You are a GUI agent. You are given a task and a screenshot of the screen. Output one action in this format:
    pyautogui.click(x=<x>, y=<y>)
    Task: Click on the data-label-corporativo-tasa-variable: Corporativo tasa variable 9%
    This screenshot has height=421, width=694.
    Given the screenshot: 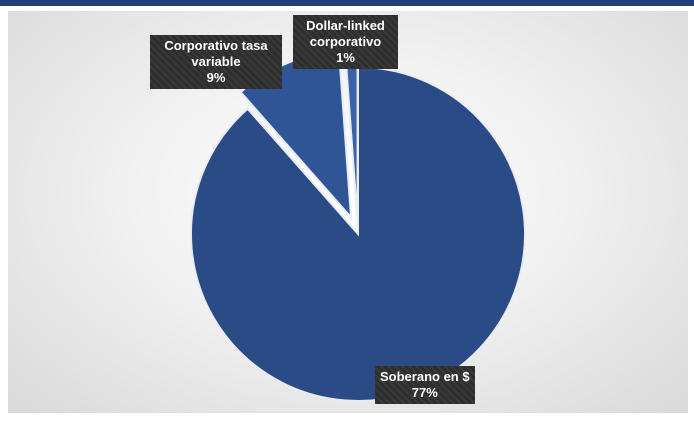 What is the action you would take?
    pyautogui.click(x=216, y=62)
    